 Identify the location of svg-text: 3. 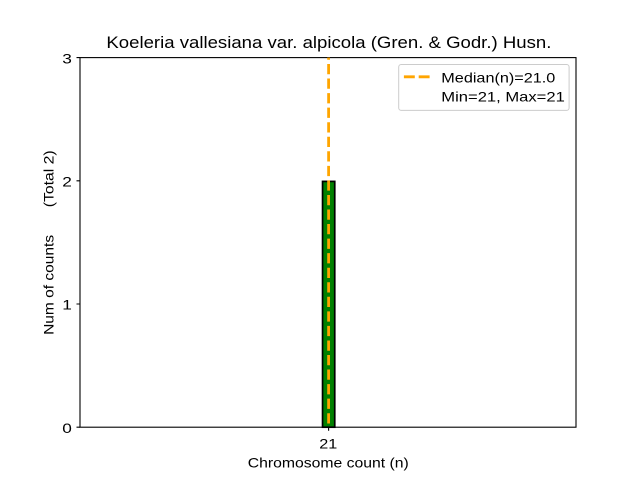
(67, 58).